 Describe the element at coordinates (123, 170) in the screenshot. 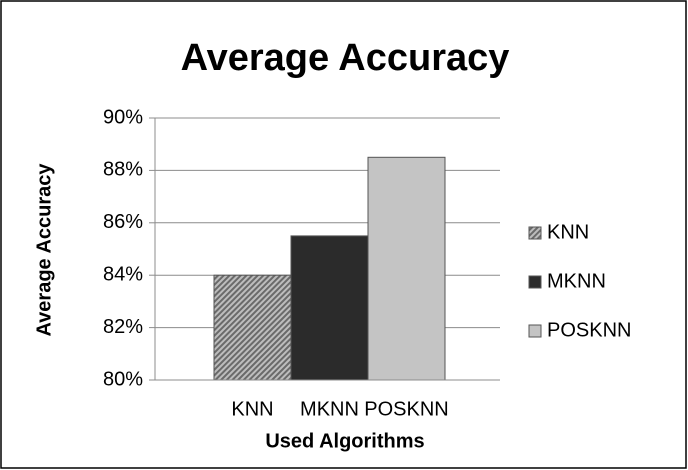

I see `y-tick-label: 88%` at that location.